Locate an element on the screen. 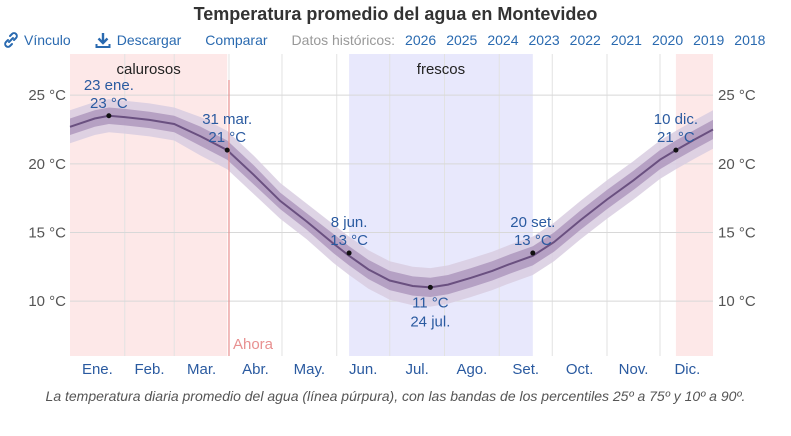 The height and width of the screenshot is (436, 791). year-link-2025: 2025 is located at coordinates (462, 40).